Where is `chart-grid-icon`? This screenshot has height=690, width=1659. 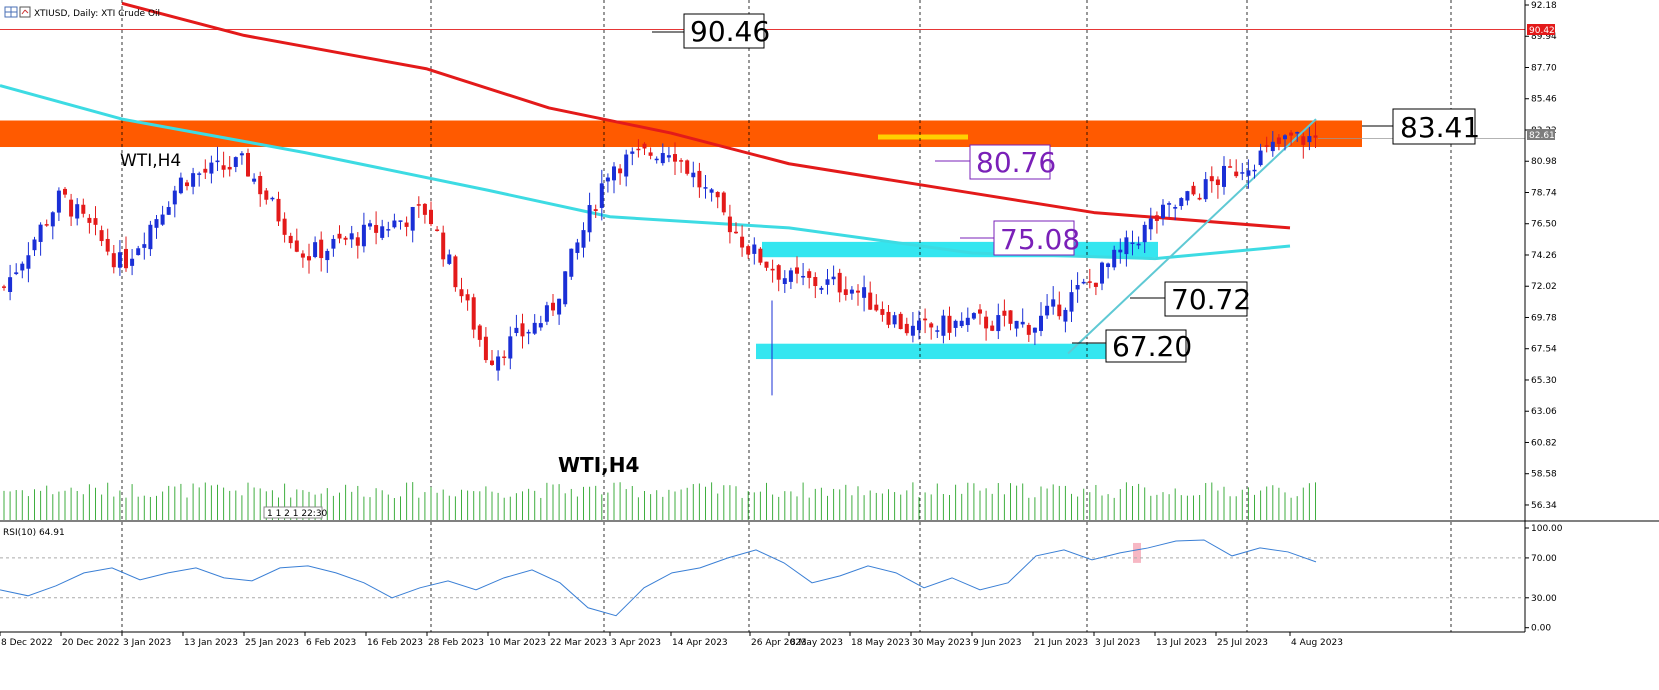 chart-grid-icon is located at coordinates (17, 12).